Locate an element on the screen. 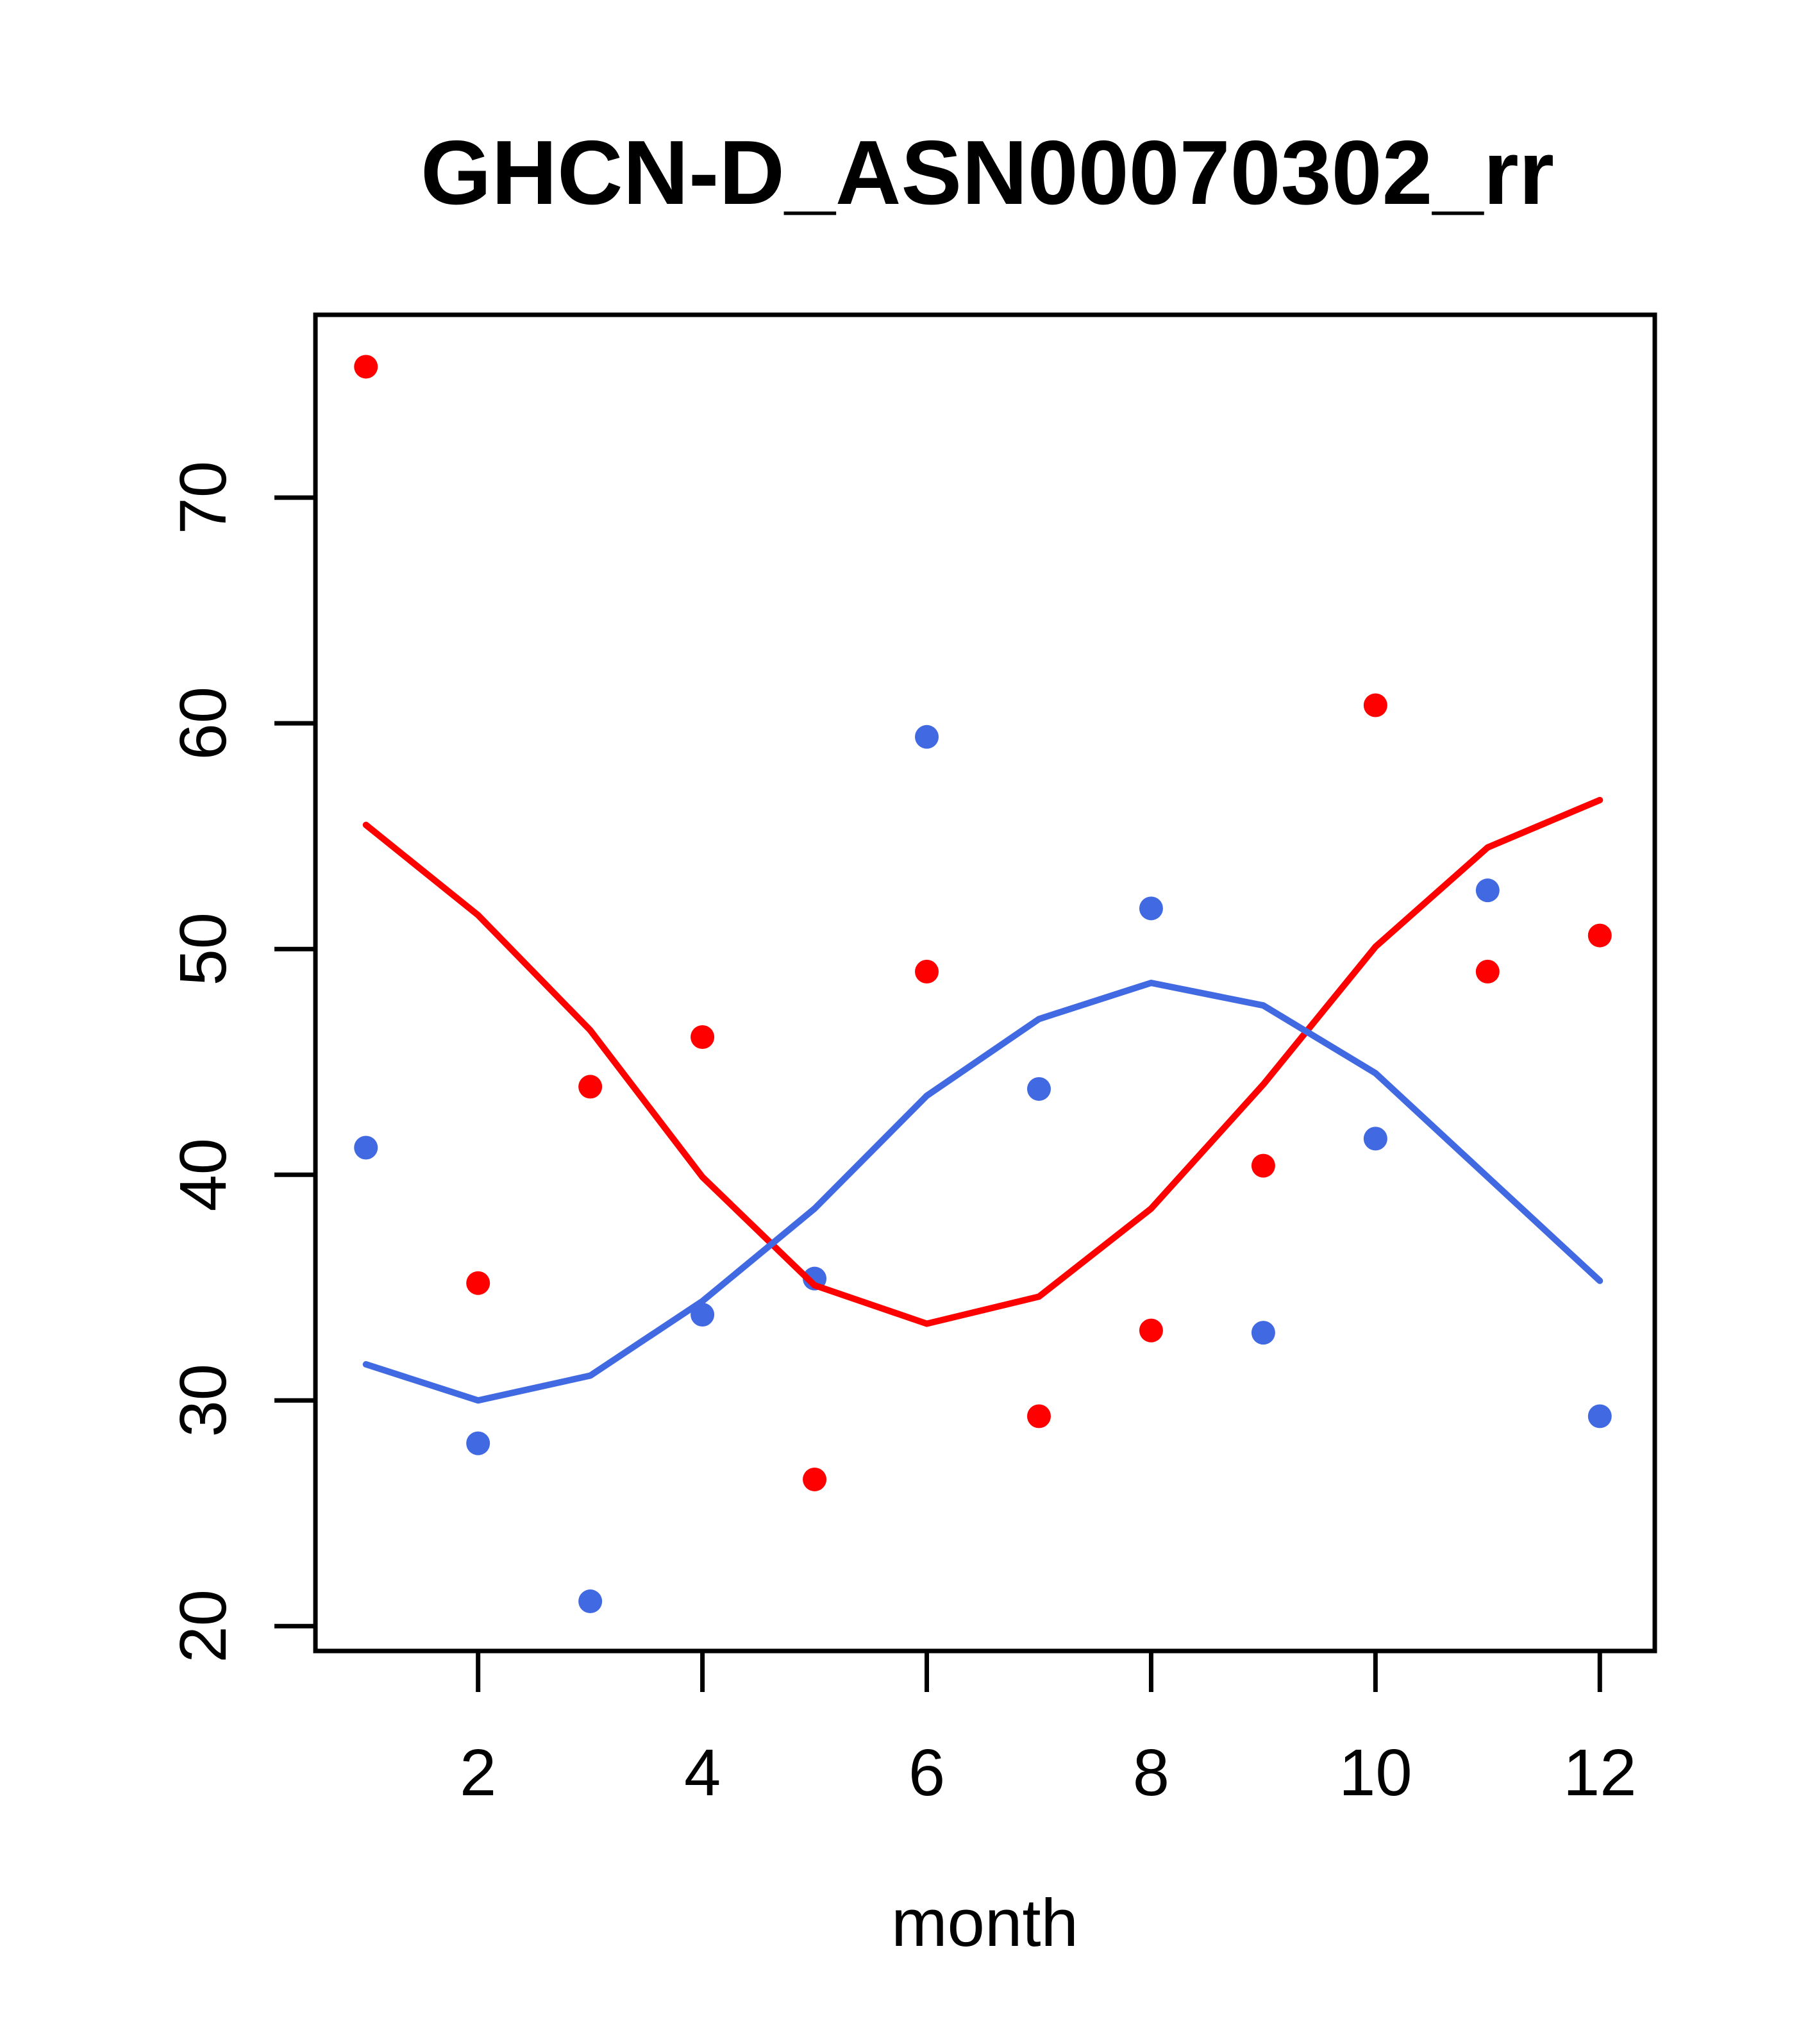 Image resolution: width=1817 pixels, height=2044 pixels. x-tick-label: 6 is located at coordinates (926, 1773).